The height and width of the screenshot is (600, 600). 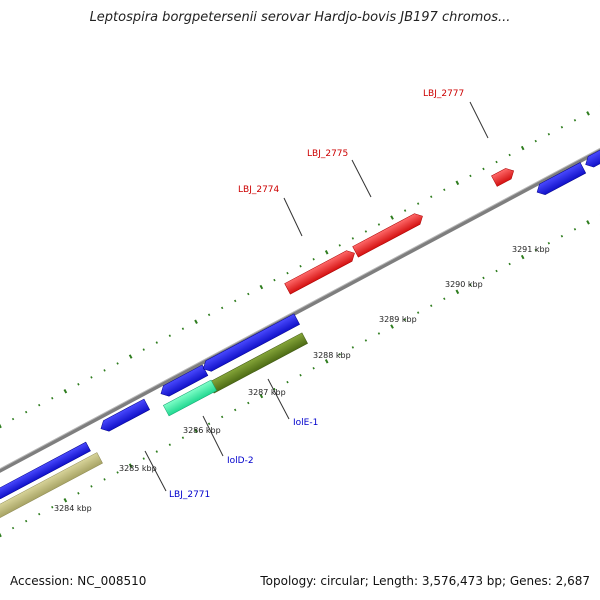 What do you see at coordinates (259, 190) in the screenshot?
I see `label-lbj-2774: LBJ_2774` at bounding box center [259, 190].